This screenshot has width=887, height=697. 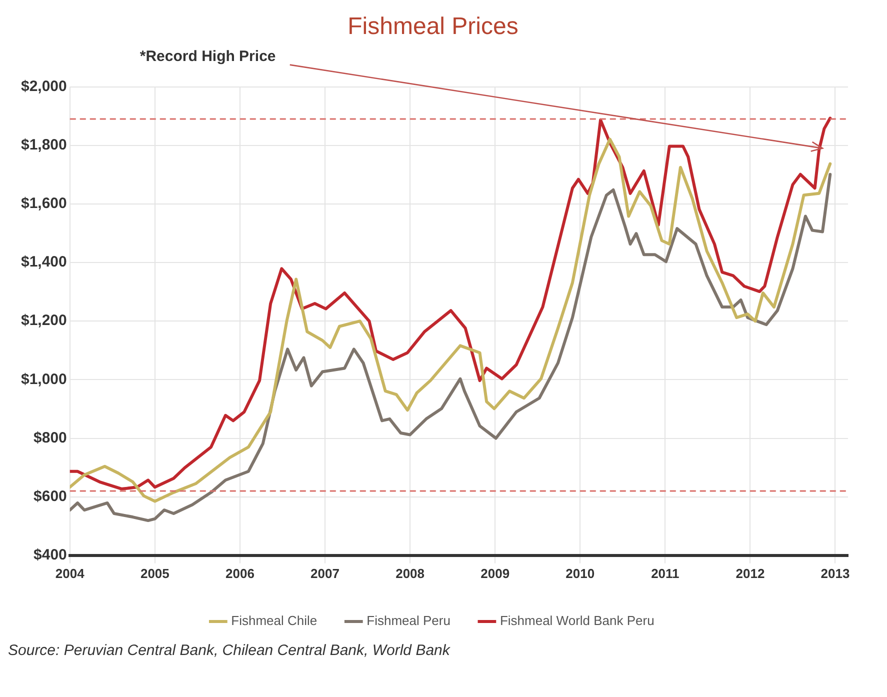 I want to click on x-tick-label: 2011, so click(x=665, y=573).